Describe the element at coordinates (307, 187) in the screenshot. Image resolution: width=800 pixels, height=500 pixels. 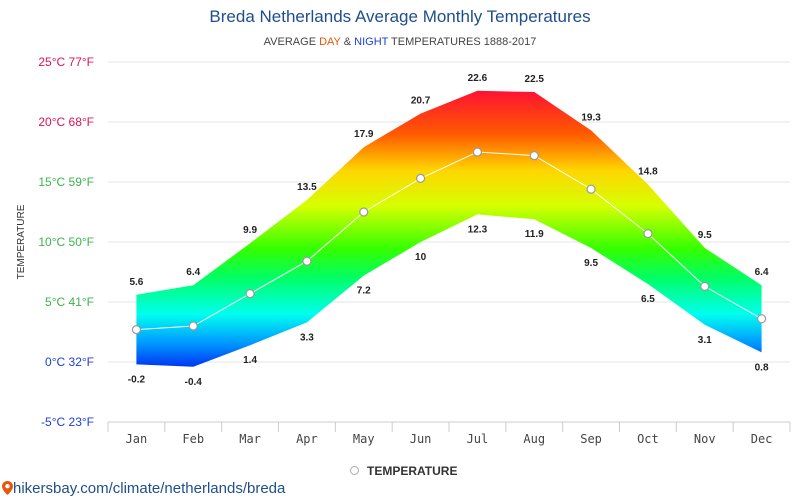
I see `day-label-apr: 13.5` at that location.